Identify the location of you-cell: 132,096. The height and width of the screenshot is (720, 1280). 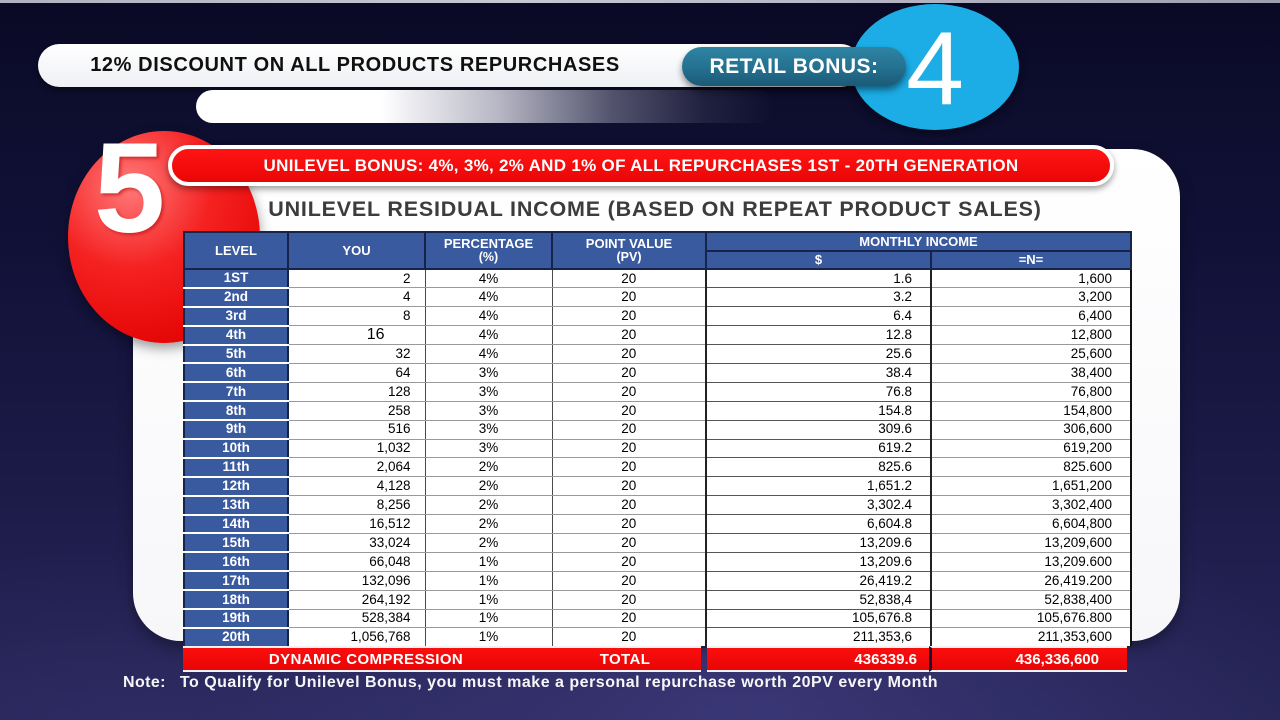
(356, 581).